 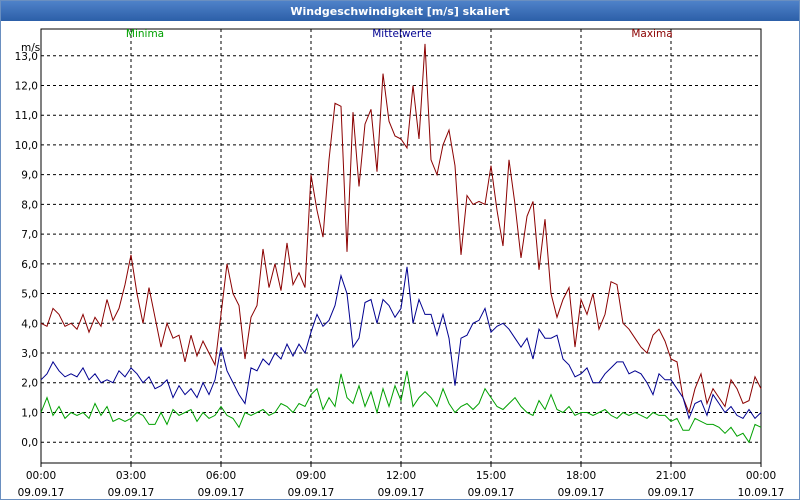 What do you see at coordinates (491, 476) in the screenshot?
I see `x-tick-time: 15:00` at bounding box center [491, 476].